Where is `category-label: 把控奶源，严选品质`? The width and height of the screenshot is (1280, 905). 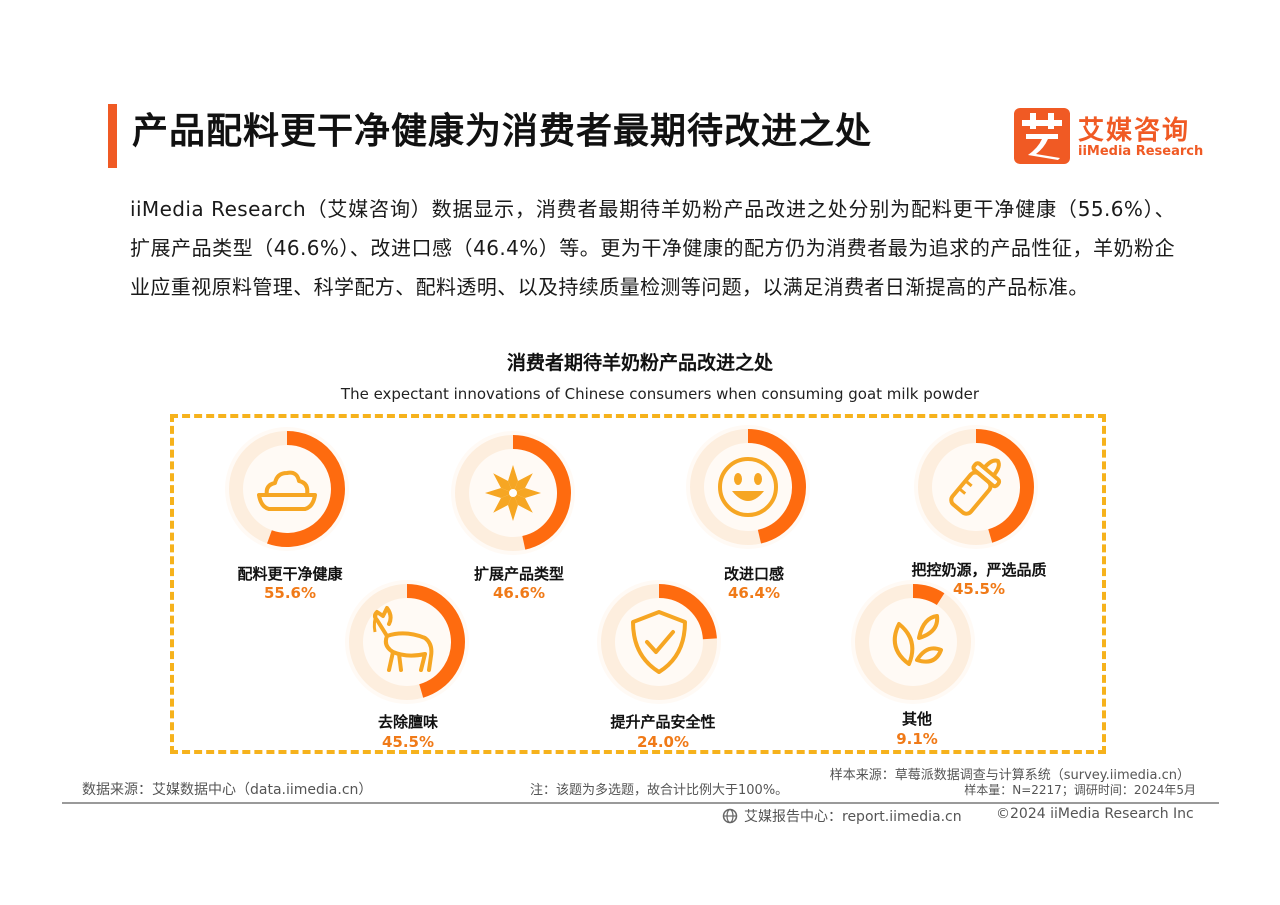
category-label: 把控奶源，严选品质 is located at coordinates (978, 570).